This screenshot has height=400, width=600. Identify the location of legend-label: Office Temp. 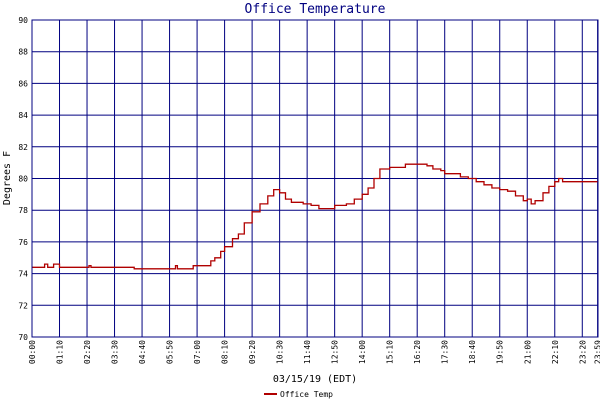
(306, 394).